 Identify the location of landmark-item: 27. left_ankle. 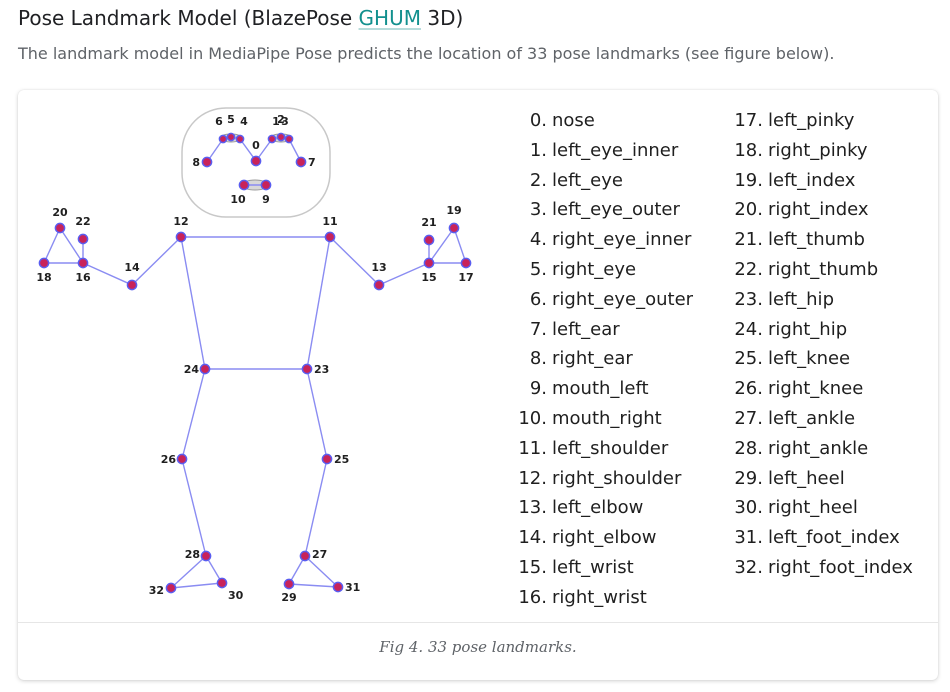
(819, 419).